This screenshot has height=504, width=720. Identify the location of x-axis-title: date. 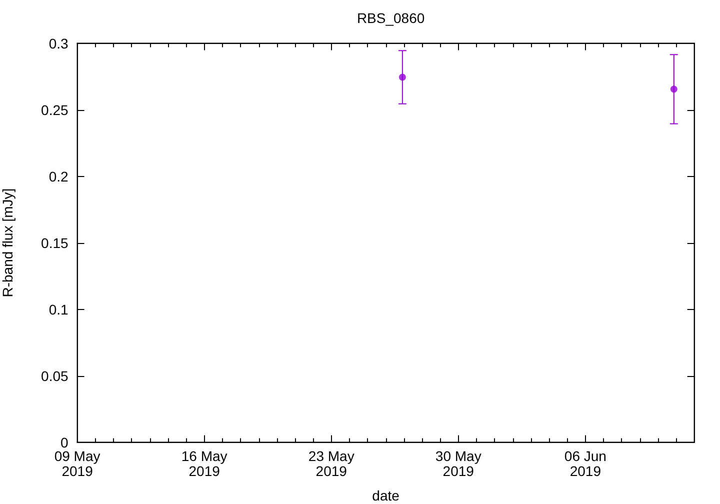
(386, 495).